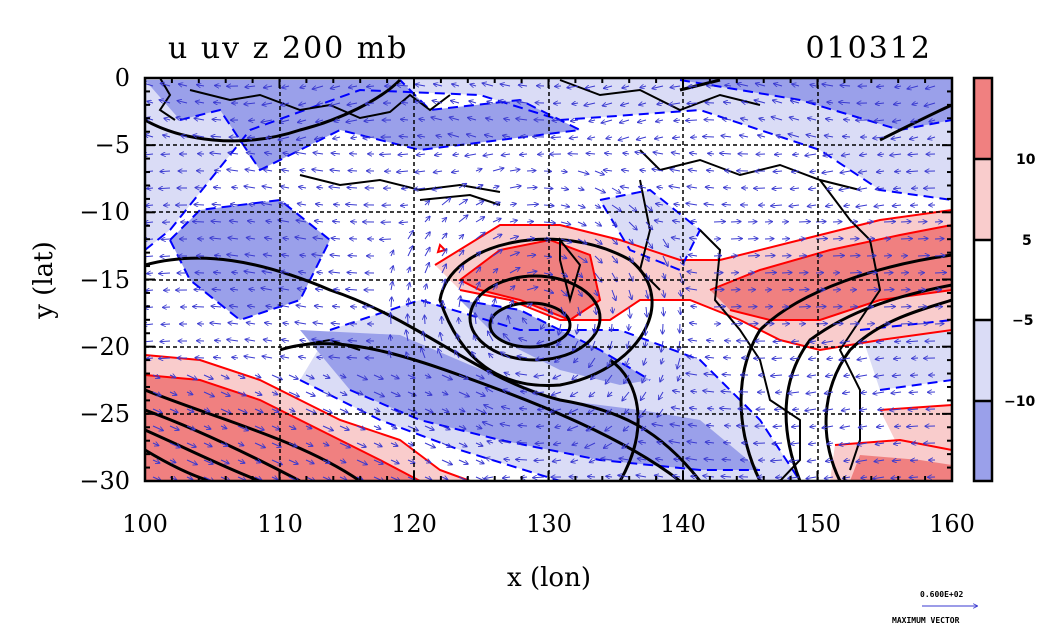 This screenshot has width=1056, height=631. What do you see at coordinates (983, 199) in the screenshot?
I see `colorbar-swatch` at bounding box center [983, 199].